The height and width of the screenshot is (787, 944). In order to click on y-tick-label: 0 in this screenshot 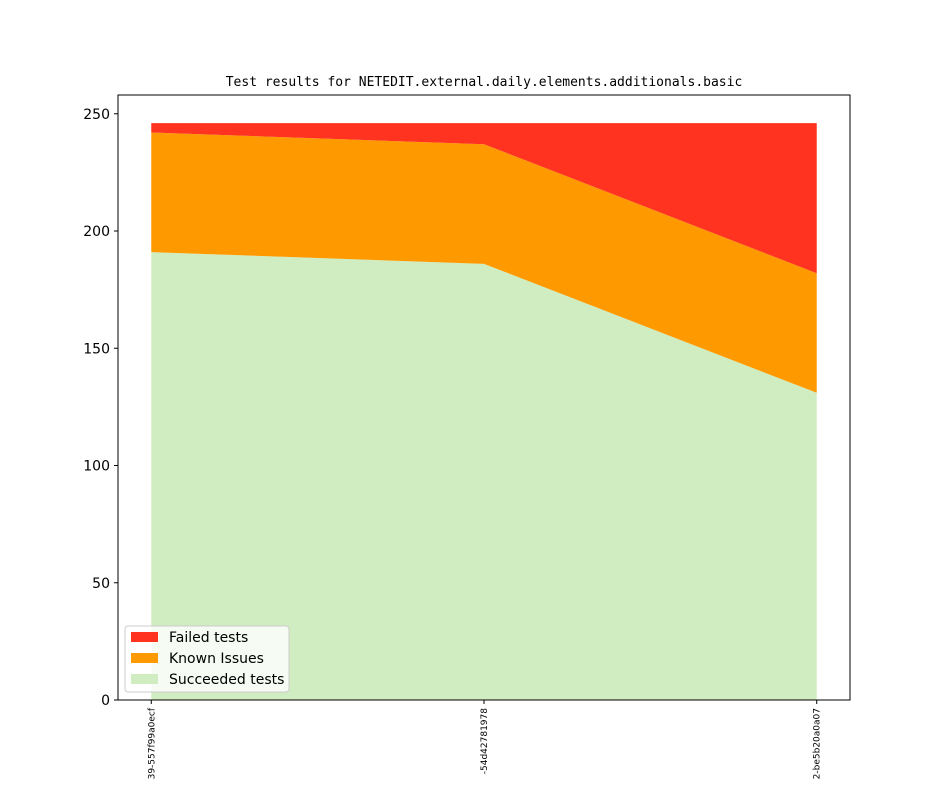, I will do `click(105, 701)`.